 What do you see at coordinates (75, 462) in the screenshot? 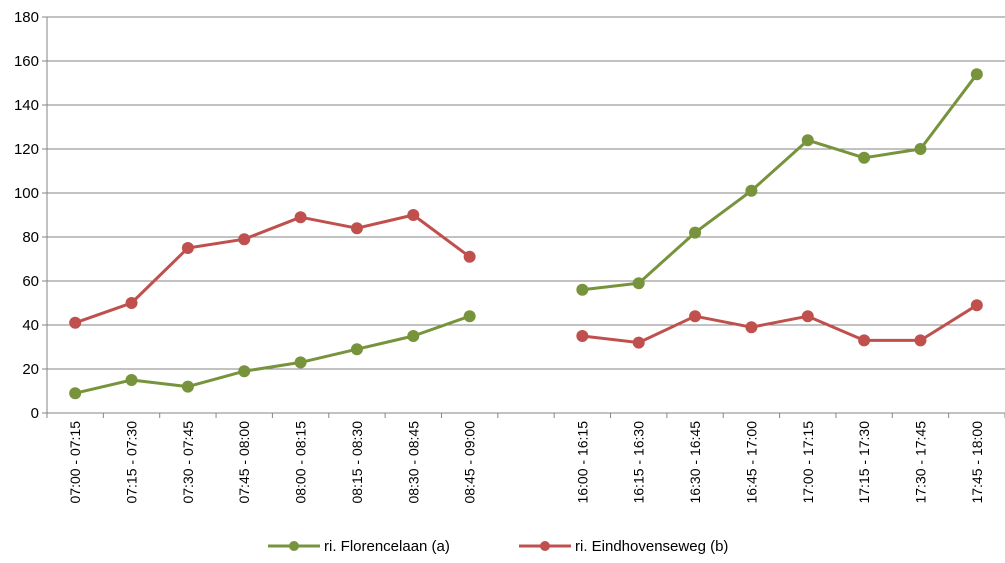
I see `x-tick-label: 07:00 - 07:15` at bounding box center [75, 462].